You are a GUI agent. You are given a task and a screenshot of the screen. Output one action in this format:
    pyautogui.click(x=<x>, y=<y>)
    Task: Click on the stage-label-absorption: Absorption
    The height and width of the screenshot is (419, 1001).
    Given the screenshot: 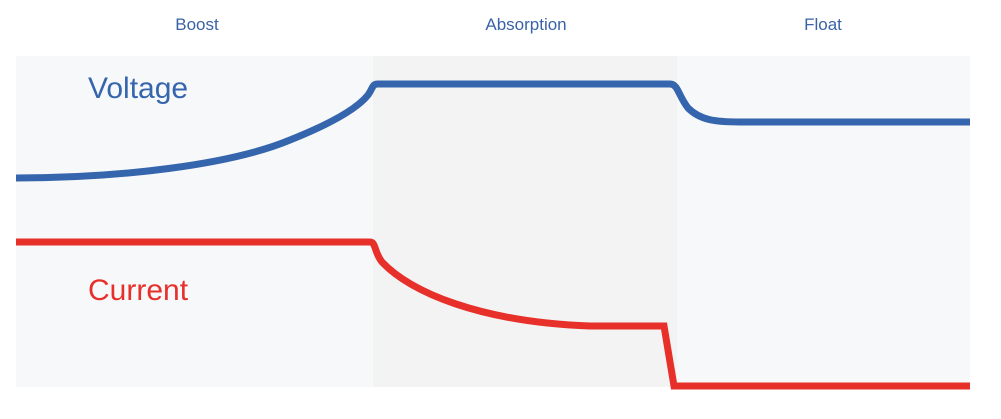 What is the action you would take?
    pyautogui.click(x=525, y=24)
    